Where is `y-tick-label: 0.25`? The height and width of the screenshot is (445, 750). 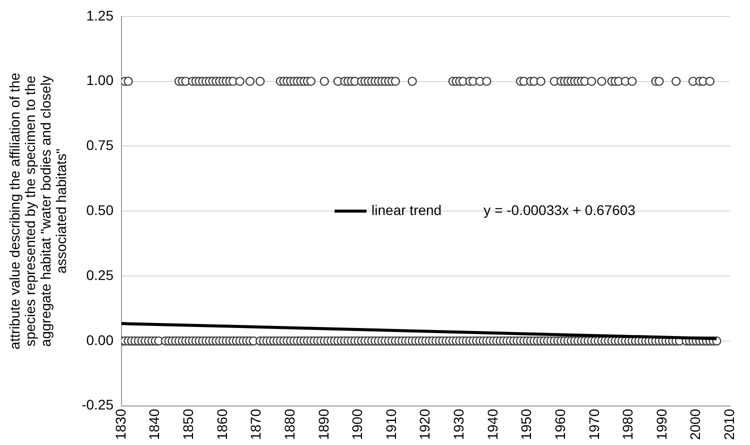
y-tick-label: 0.25 is located at coordinates (100, 274).